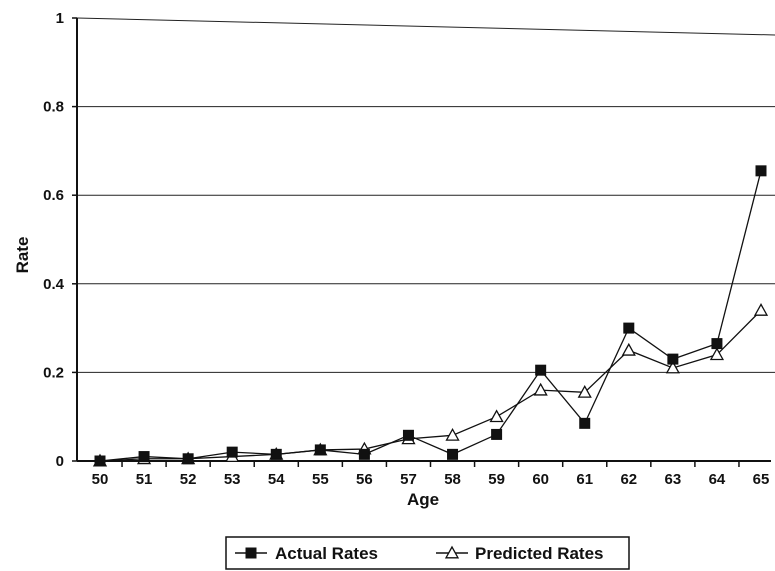 This screenshot has width=775, height=571. I want to click on x-tick-label: 58, so click(452, 479).